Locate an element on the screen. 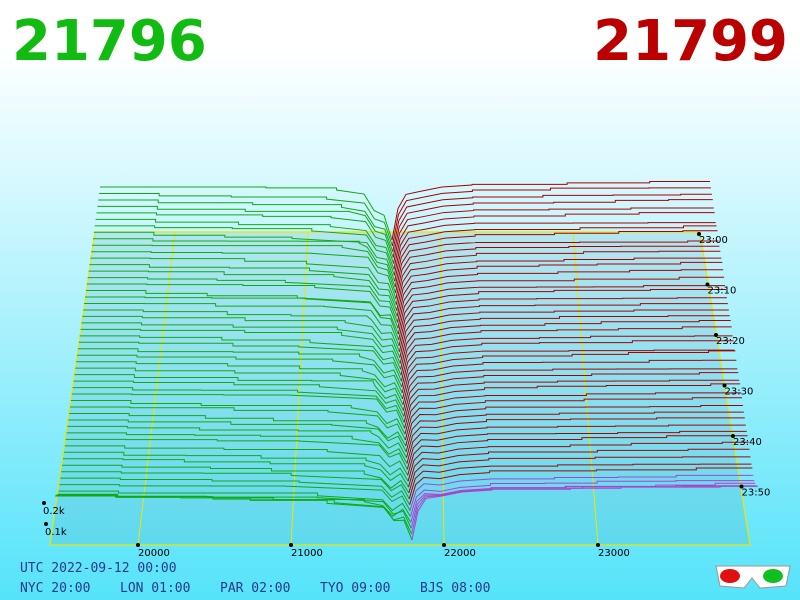  3d-glasses-icon is located at coordinates (753, 577).